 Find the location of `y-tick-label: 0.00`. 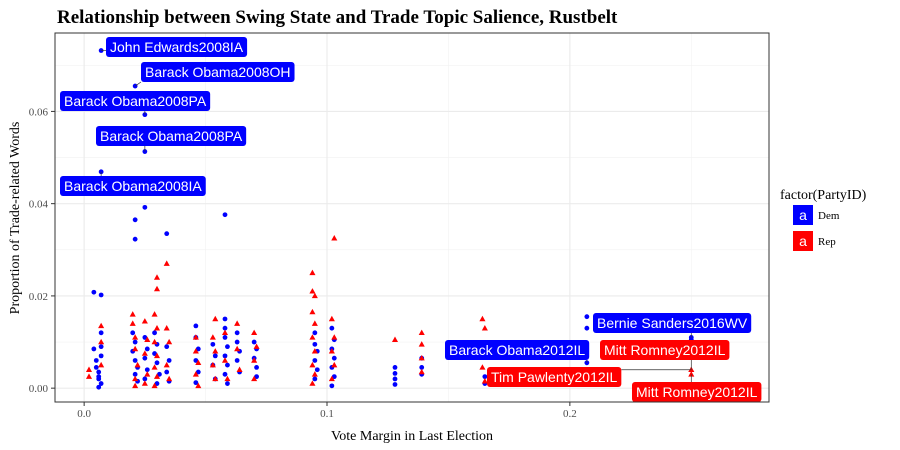

y-tick-label: 0.00 is located at coordinates (39, 389).